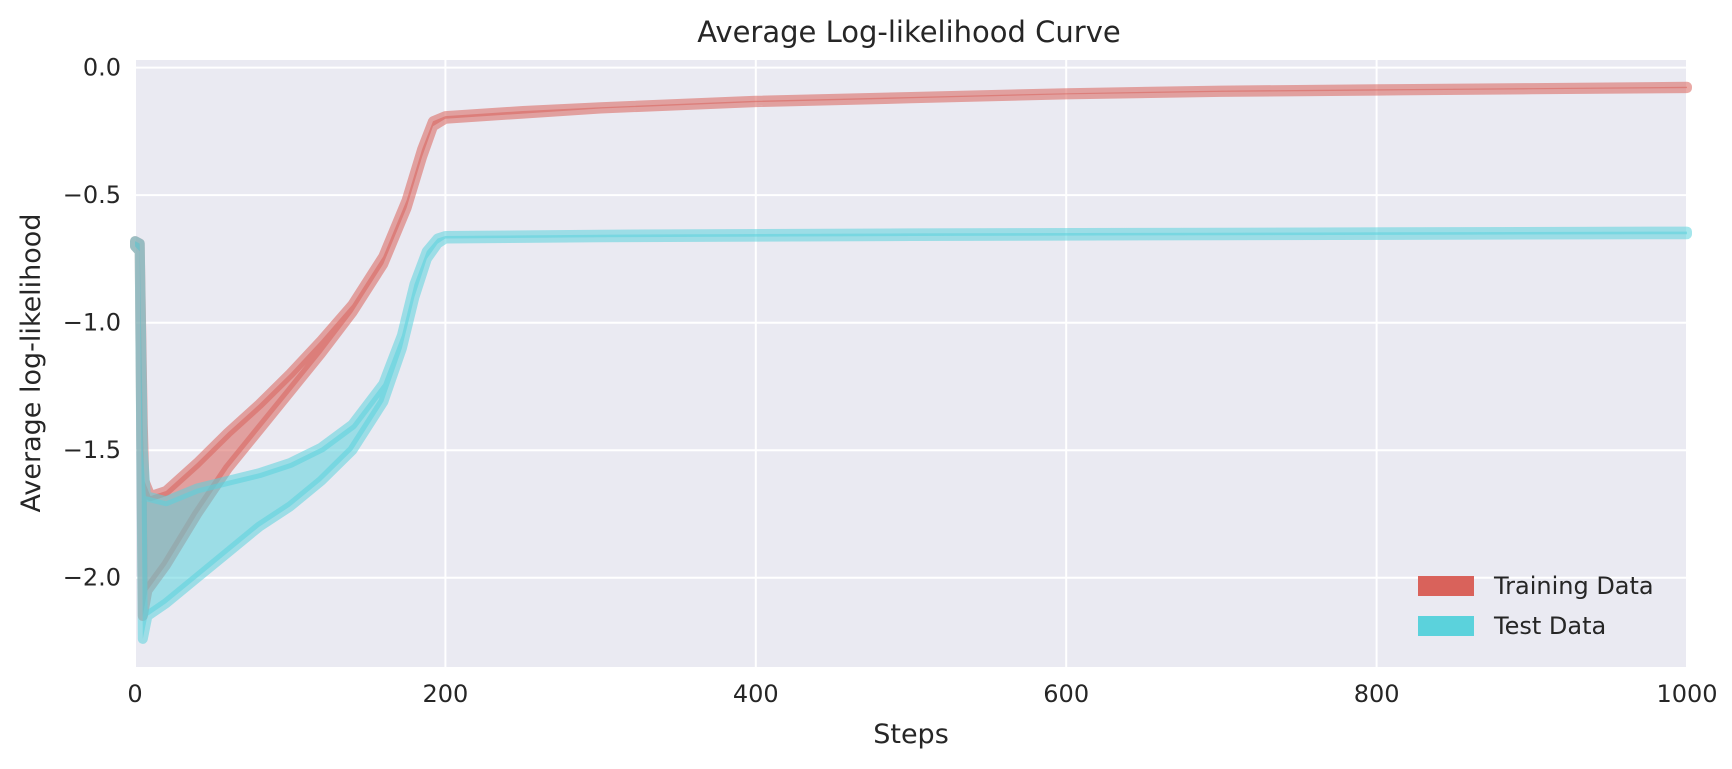 This screenshot has height=769, width=1732. Describe the element at coordinates (1573, 586) in the screenshot. I see `legend-label-0: Training Data` at that location.